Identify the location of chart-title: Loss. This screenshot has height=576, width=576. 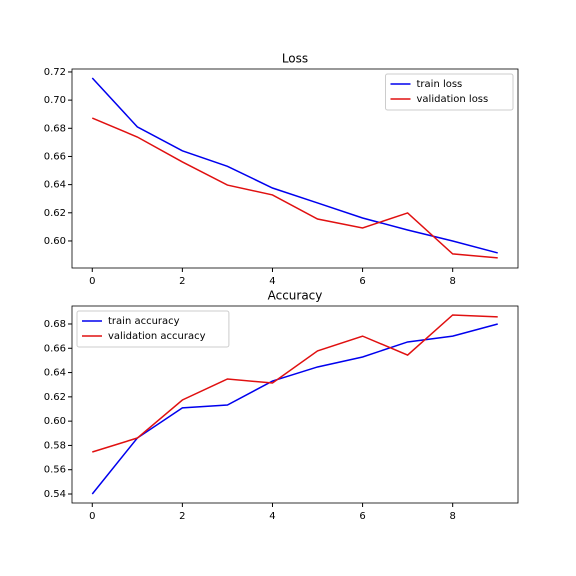
(295, 59).